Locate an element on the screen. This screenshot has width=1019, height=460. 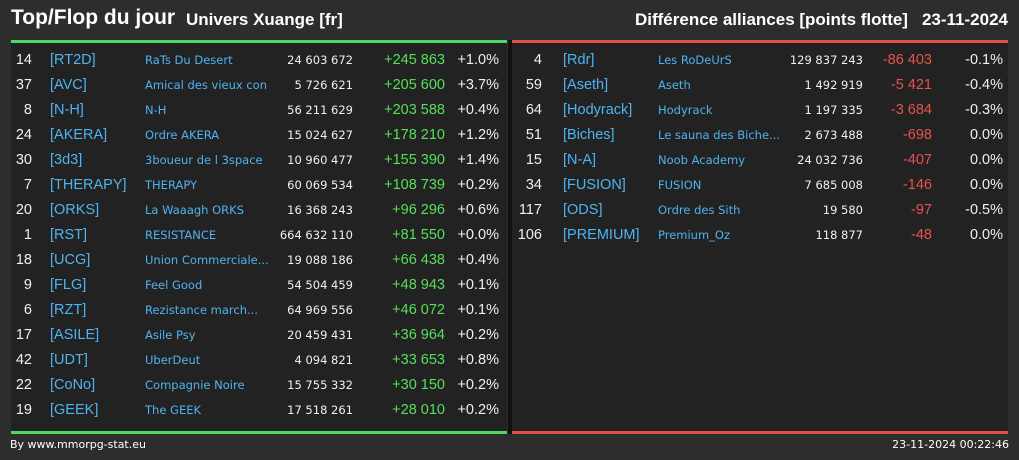
diff-value: +46 072 is located at coordinates (418, 310).